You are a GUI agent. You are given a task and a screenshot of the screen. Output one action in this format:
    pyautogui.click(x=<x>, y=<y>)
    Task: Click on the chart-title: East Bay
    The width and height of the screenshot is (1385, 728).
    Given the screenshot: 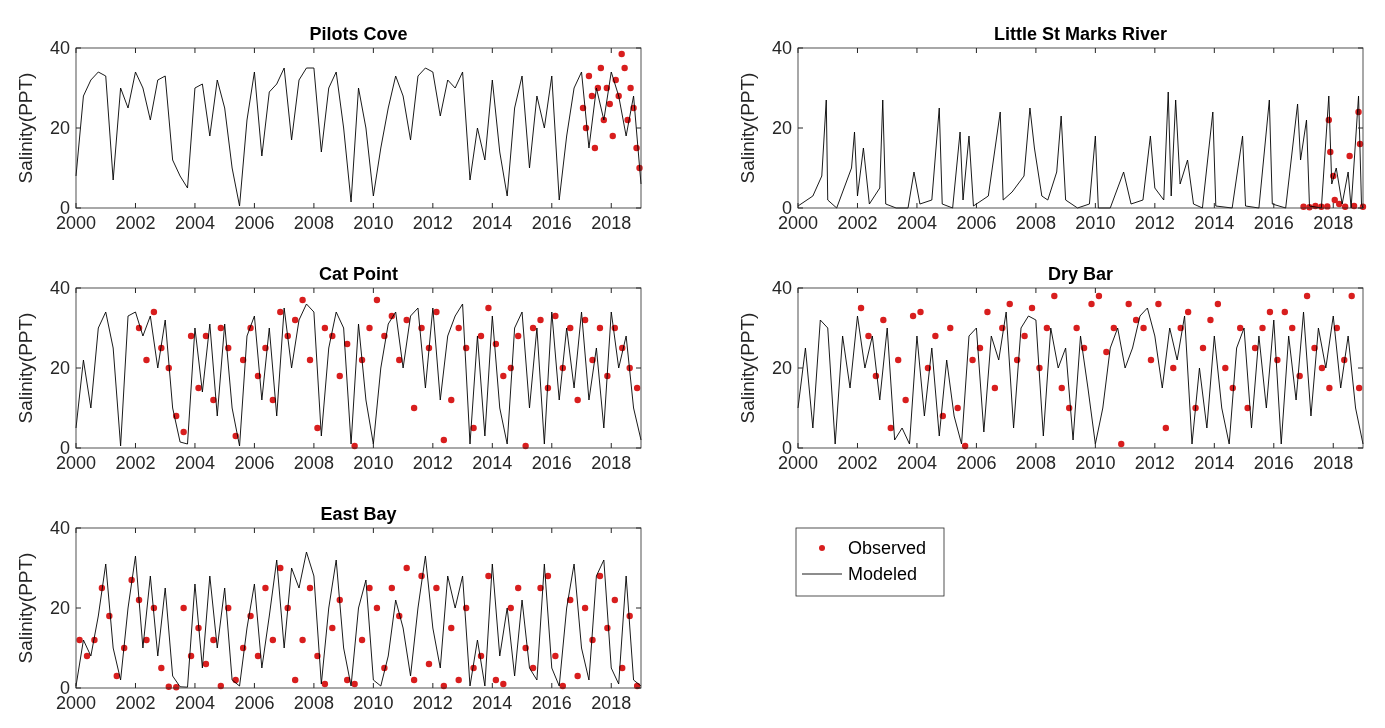 What is the action you would take?
    pyautogui.click(x=358, y=514)
    